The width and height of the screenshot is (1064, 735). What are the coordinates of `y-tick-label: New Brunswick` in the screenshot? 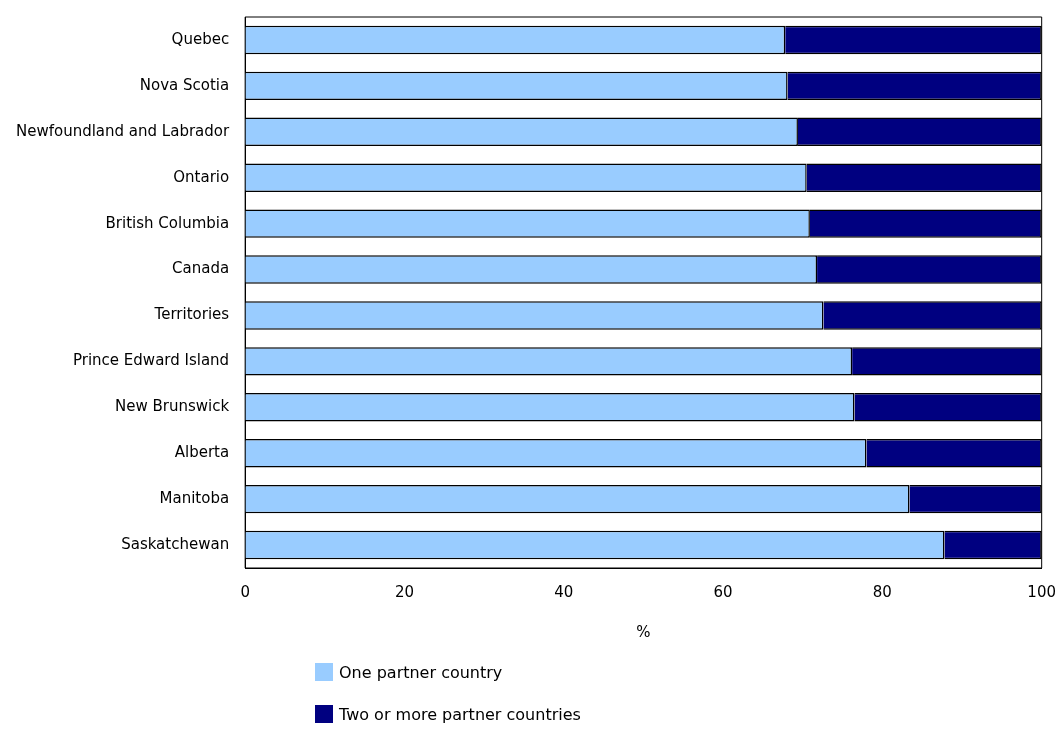 It's located at (172, 406).